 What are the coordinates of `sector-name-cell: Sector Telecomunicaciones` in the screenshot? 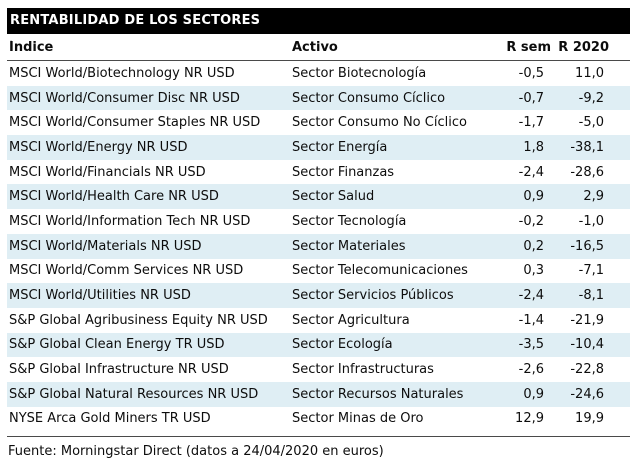 It's located at (380, 271).